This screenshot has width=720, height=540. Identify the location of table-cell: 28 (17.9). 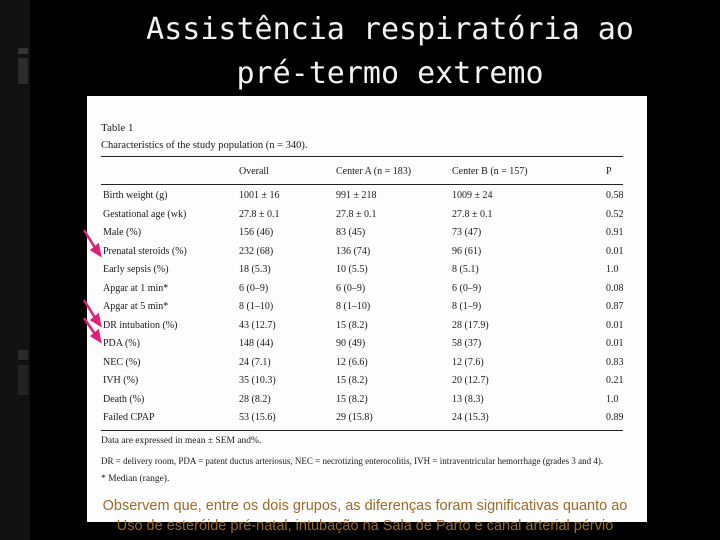
(470, 325).